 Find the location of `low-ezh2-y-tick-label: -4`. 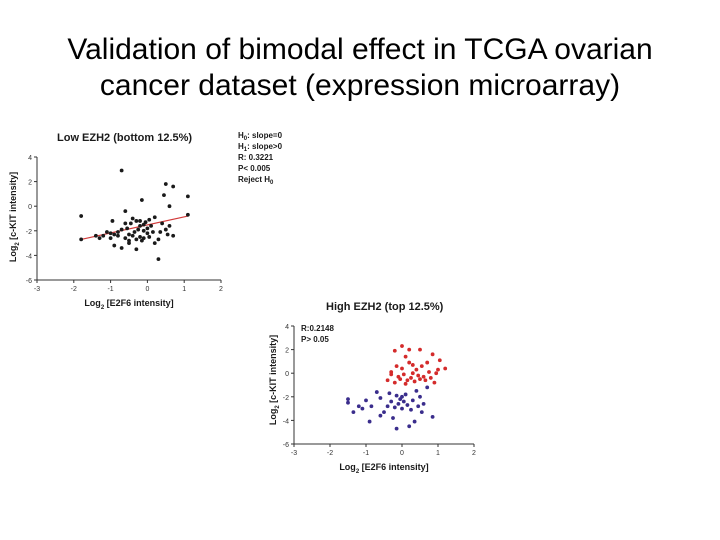

low-ezh2-y-tick-label: -4 is located at coordinates (29, 256).